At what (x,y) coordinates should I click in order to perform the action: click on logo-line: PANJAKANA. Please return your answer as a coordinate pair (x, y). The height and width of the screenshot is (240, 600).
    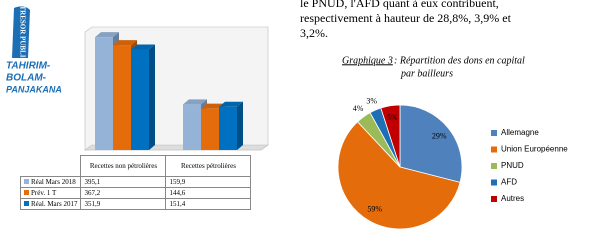
    Looking at the image, I should click on (34, 89).